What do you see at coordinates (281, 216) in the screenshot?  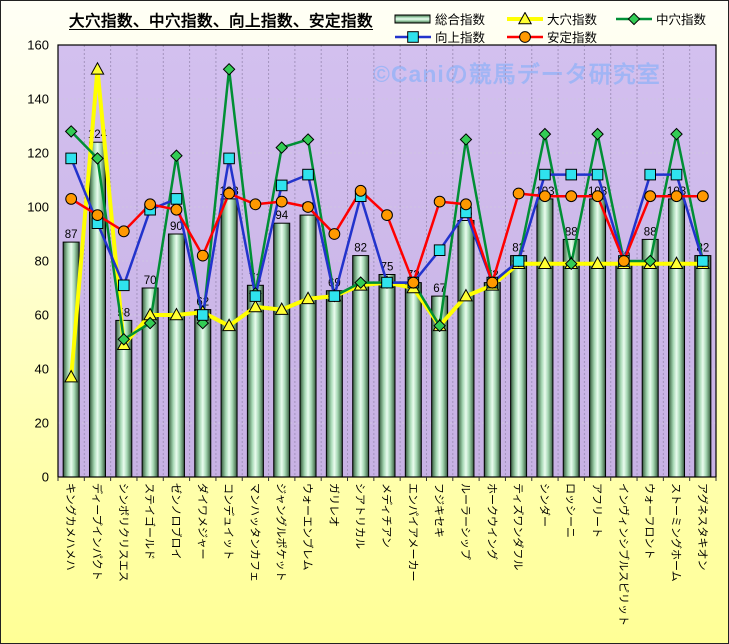 I see `bar-value-label: 94` at bounding box center [281, 216].